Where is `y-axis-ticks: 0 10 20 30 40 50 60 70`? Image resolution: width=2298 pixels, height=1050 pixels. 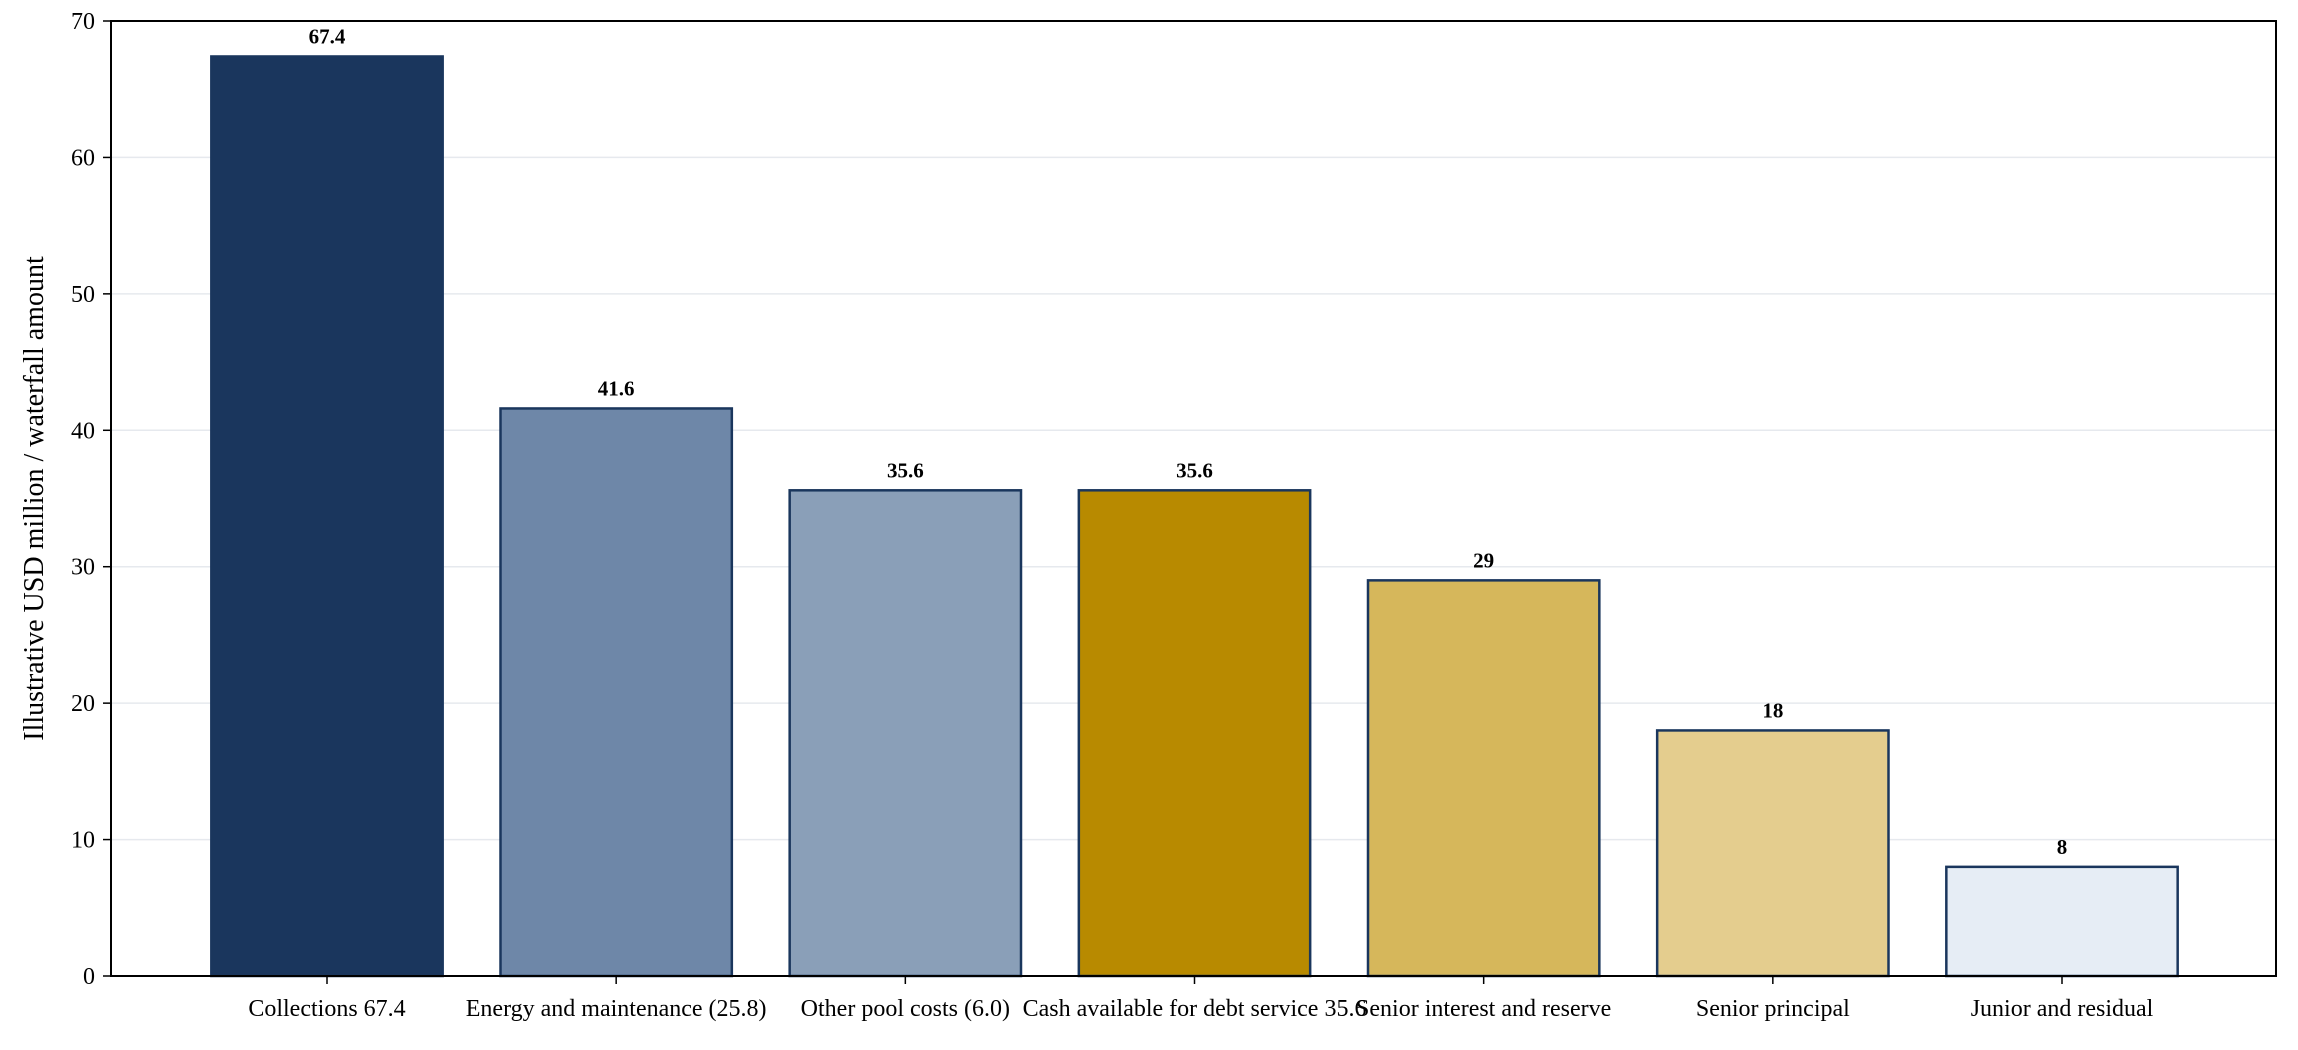
y-axis-ticks: 0 10 20 30 40 50 60 70 is located at coordinates (91, 499).